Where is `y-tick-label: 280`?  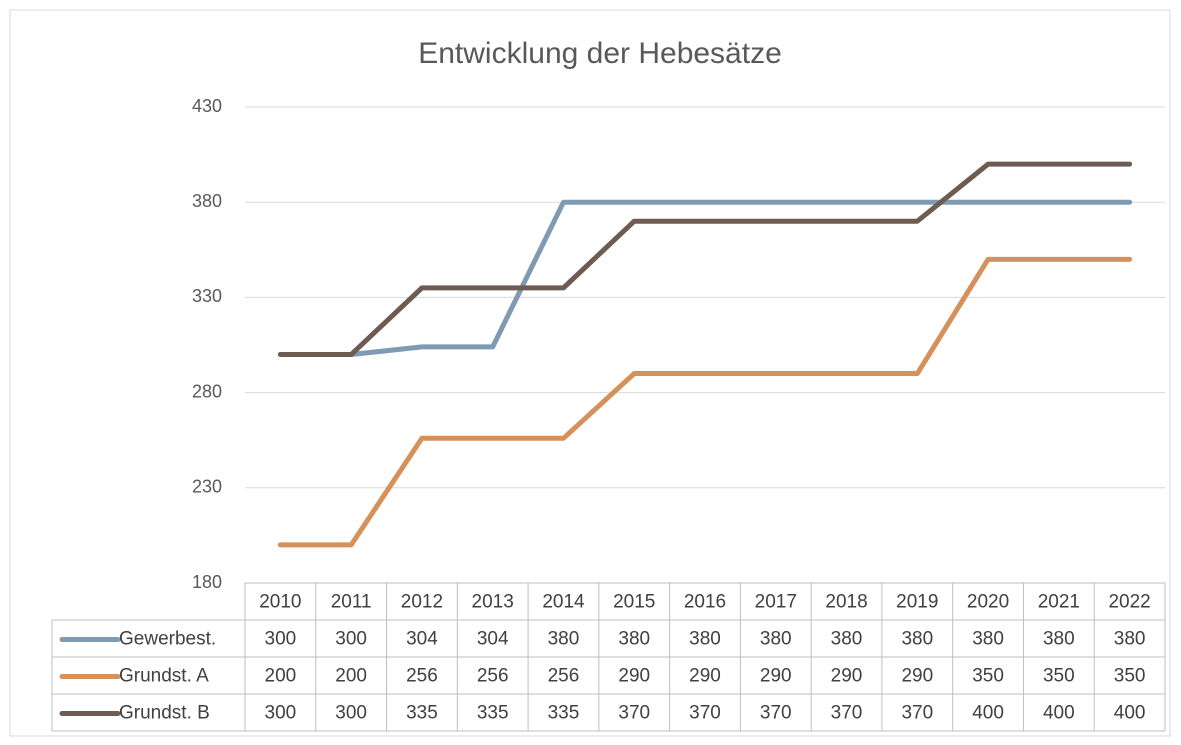
y-tick-label: 280 is located at coordinates (207, 391).